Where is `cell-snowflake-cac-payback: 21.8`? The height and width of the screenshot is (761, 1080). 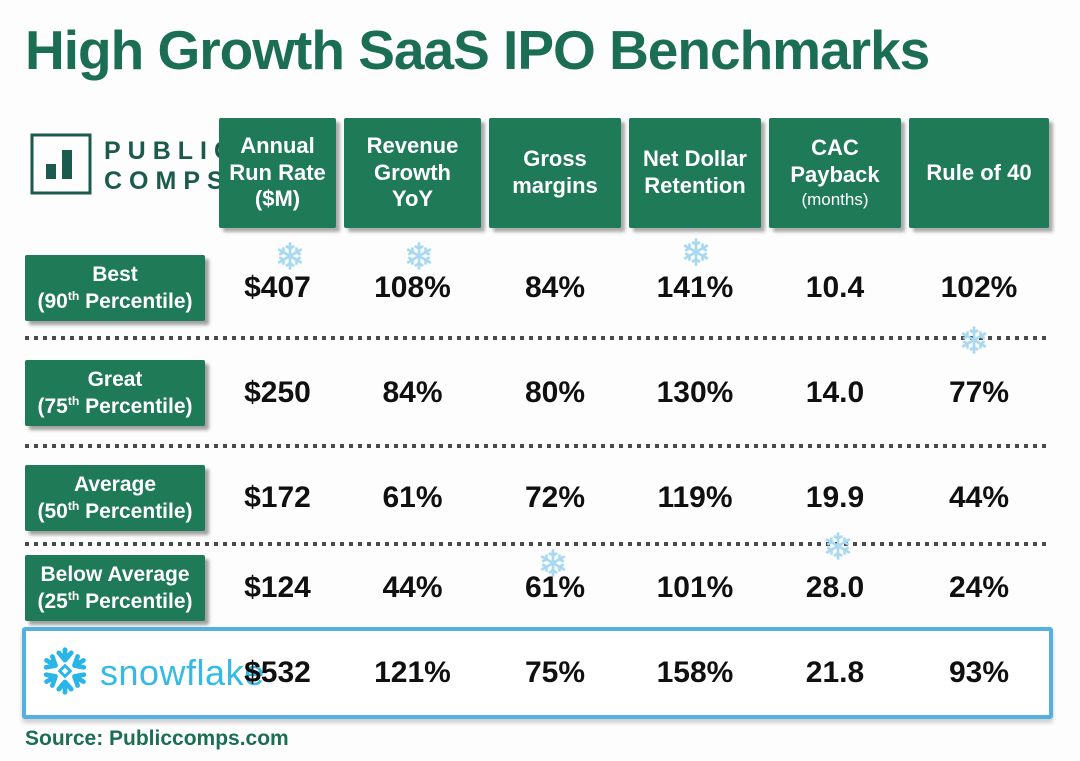
cell-snowflake-cac-payback: 21.8 is located at coordinates (835, 672).